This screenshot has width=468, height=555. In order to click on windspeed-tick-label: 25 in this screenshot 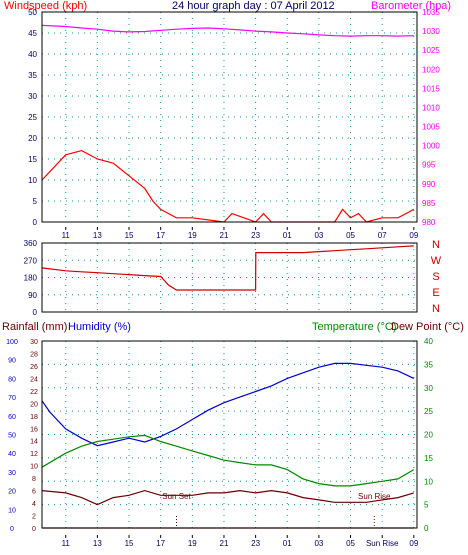, I will do `click(32, 117)`.